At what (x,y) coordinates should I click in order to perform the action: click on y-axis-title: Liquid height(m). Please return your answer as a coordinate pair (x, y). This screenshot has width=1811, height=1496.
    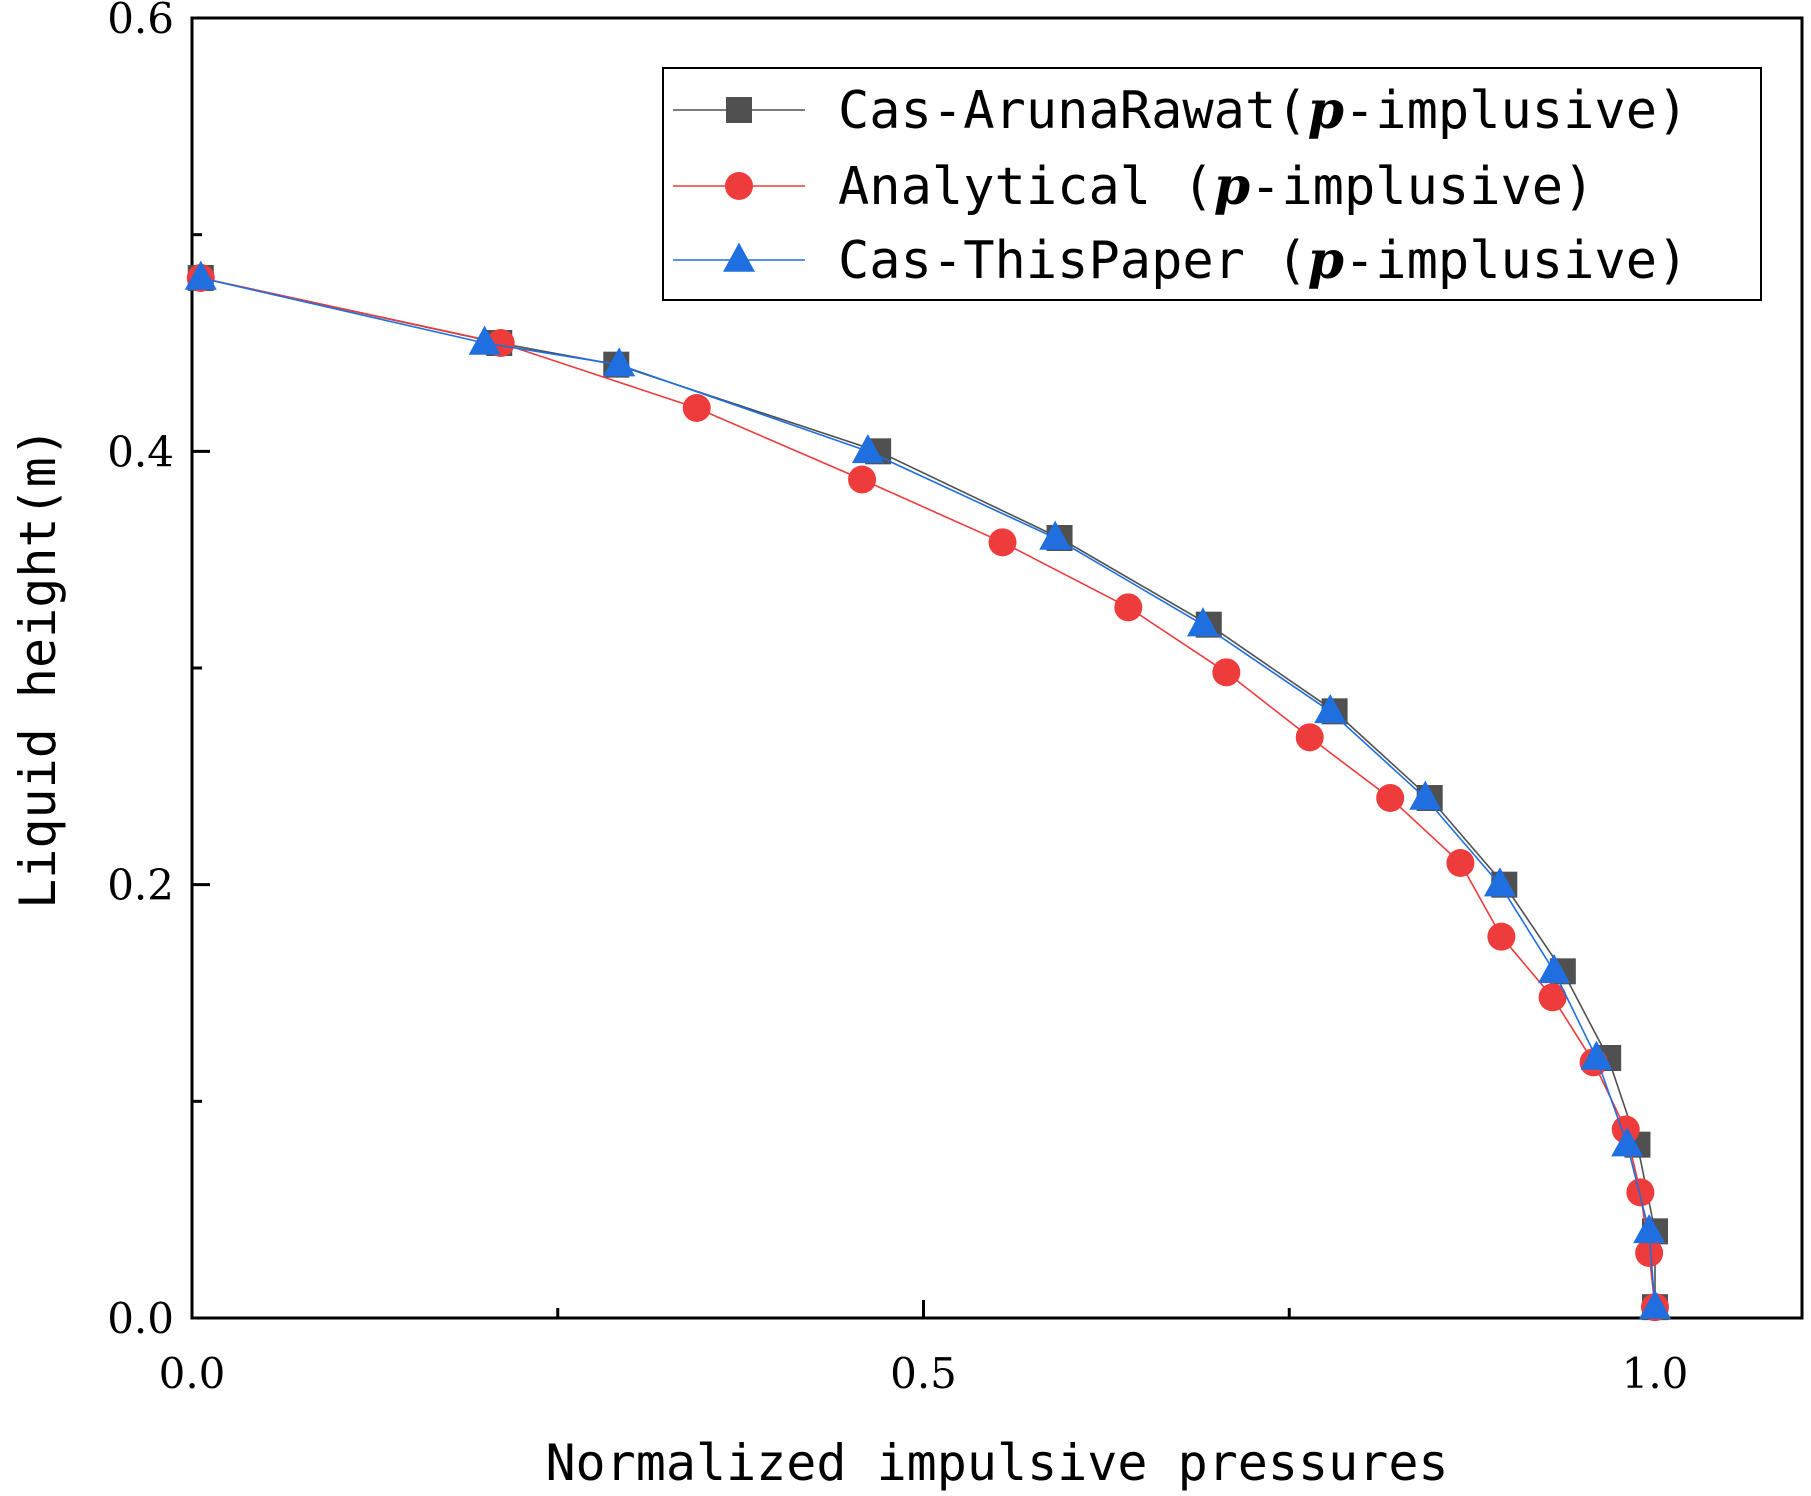
    Looking at the image, I should click on (38, 668).